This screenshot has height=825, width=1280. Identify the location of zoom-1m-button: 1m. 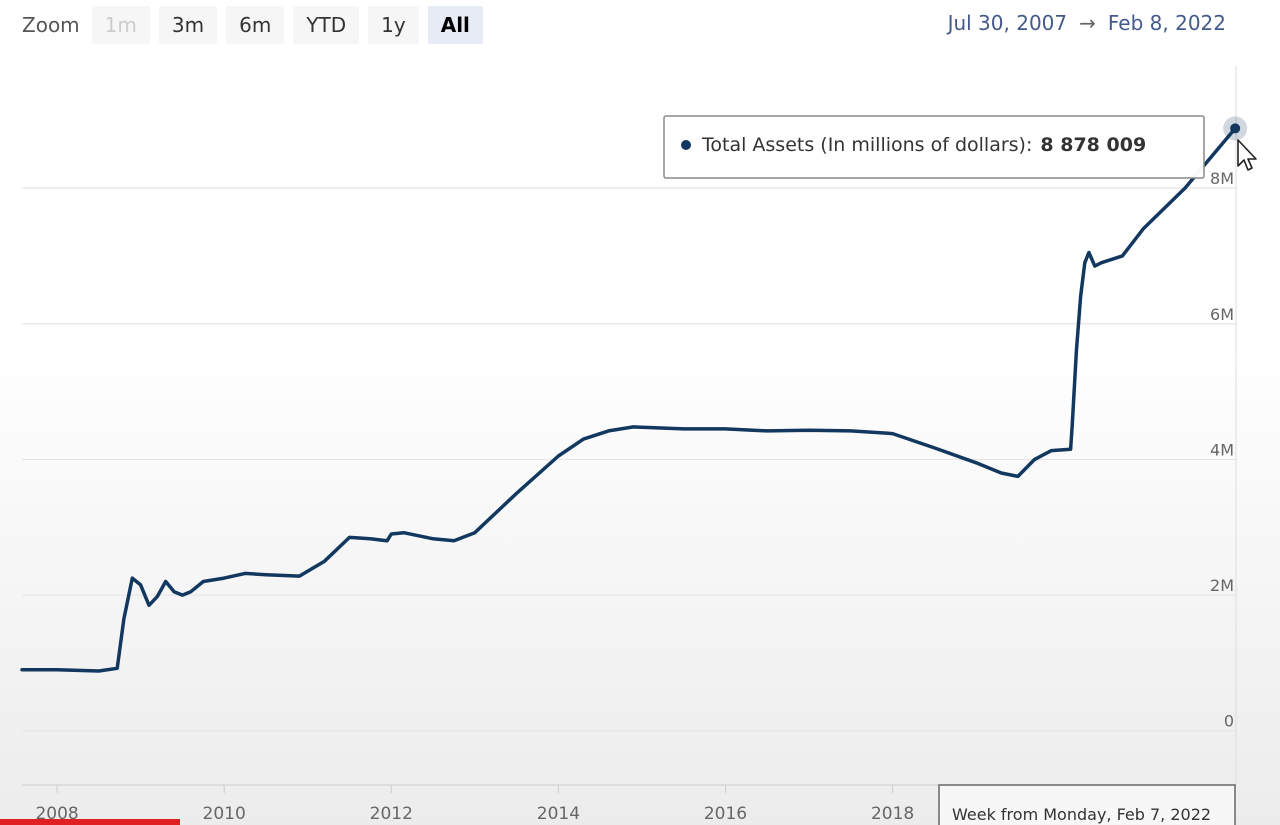
(120, 25).